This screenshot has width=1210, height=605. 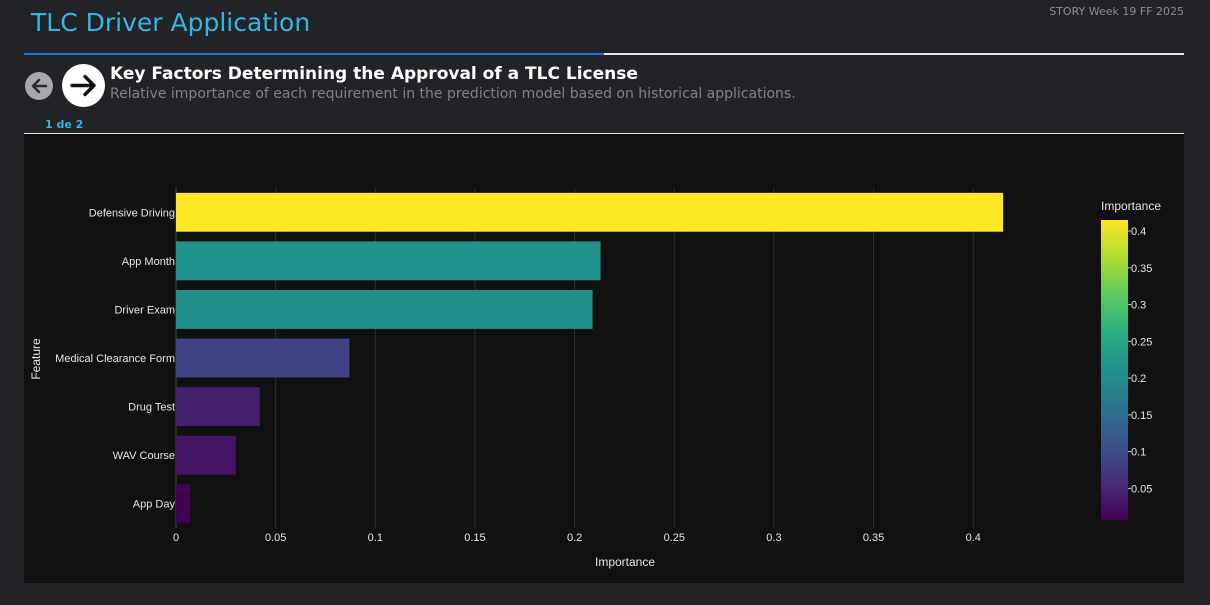 I want to click on colorbar-tick-label: 0.15, so click(x=1141, y=416).